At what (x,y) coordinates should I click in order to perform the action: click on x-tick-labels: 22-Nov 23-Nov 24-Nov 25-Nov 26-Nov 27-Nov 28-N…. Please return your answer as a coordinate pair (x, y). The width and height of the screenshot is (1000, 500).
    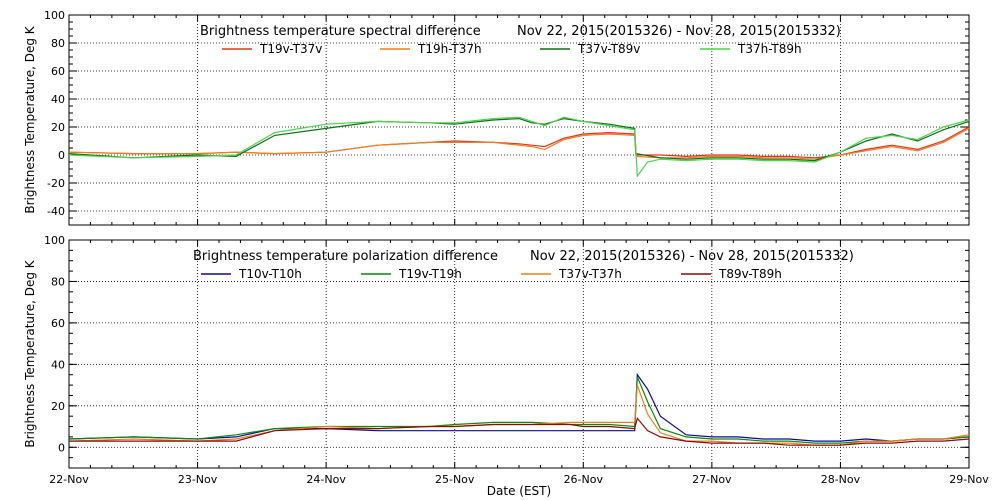
    Looking at the image, I should click on (519, 479).